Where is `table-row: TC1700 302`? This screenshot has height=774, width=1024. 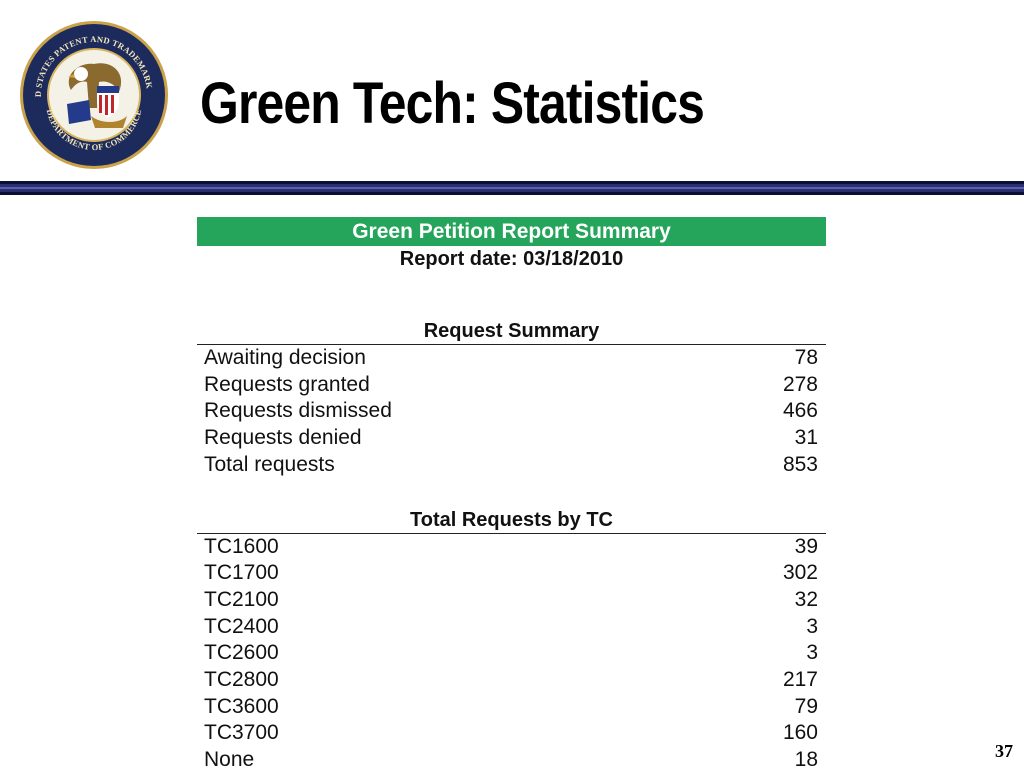
table-row: TC1700 302 is located at coordinates (511, 573).